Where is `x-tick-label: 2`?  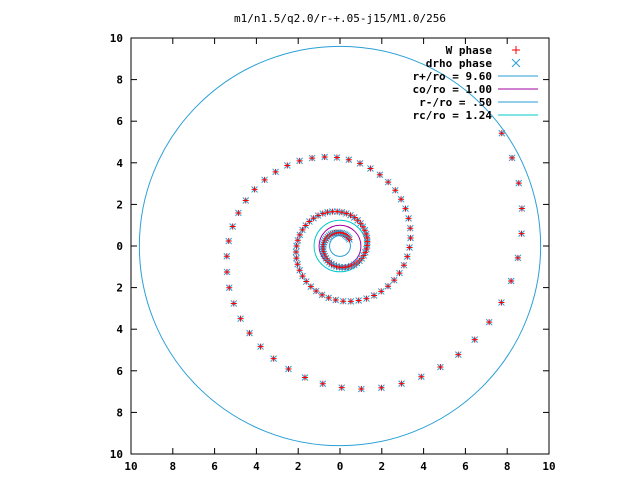
x-tick-label: 2 is located at coordinates (381, 466).